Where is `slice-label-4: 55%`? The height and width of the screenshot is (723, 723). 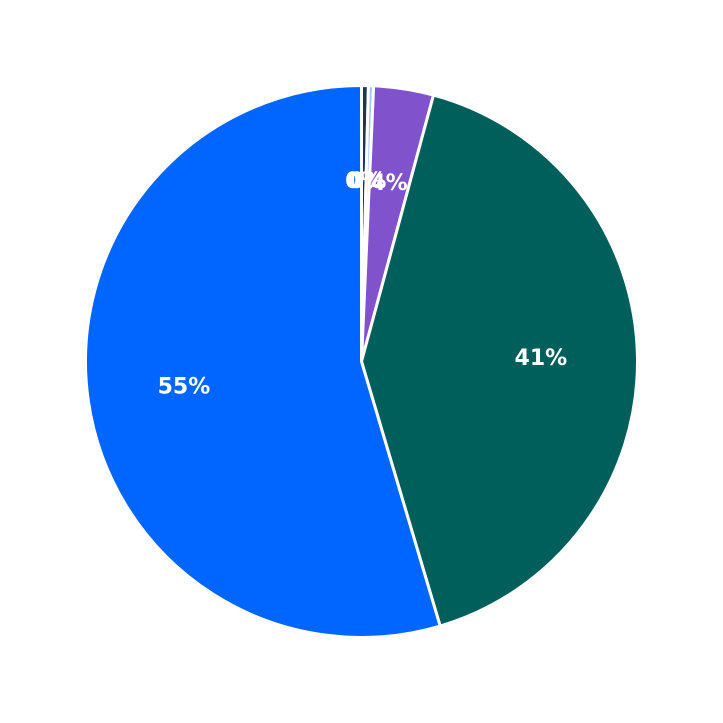 slice-label-4: 55% is located at coordinates (184, 386).